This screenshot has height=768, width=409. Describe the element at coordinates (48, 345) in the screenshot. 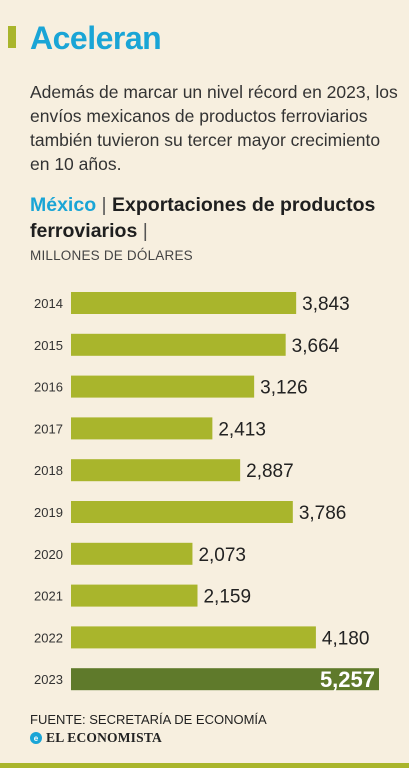

I see `category-label-2015: 2015` at that location.